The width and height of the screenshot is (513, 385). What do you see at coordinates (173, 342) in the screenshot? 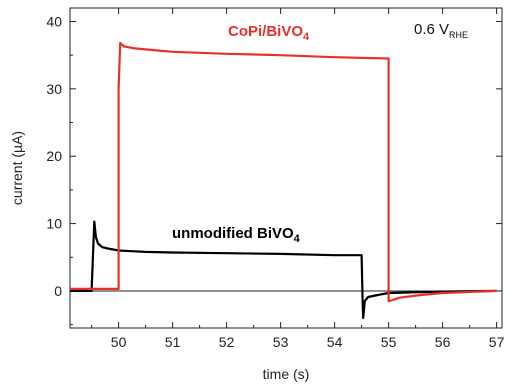
I see `x-tick-label: 51` at bounding box center [173, 342].